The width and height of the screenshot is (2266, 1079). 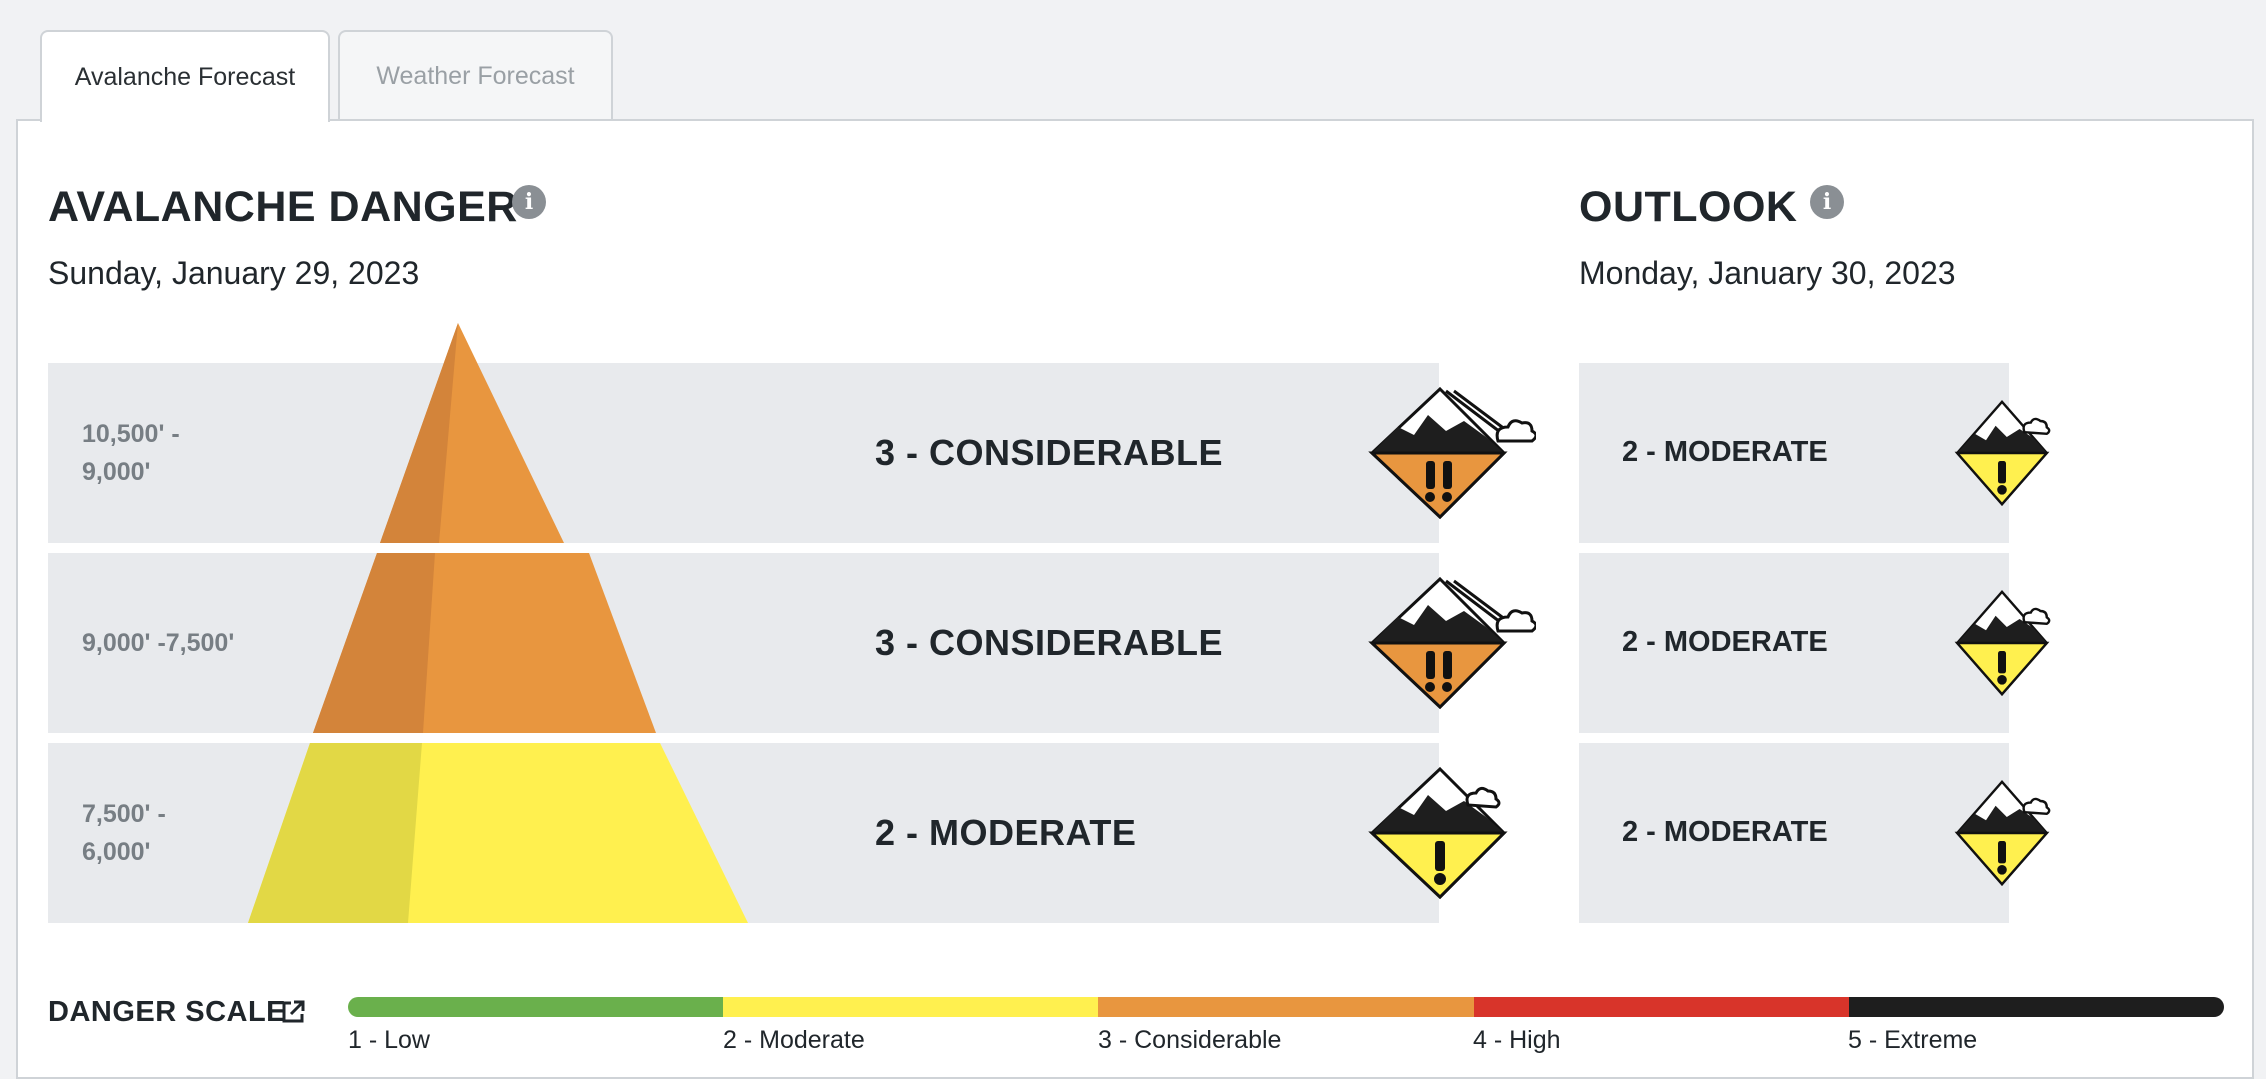 I want to click on tab-weather-forecast: Weather Forecast, so click(x=475, y=75).